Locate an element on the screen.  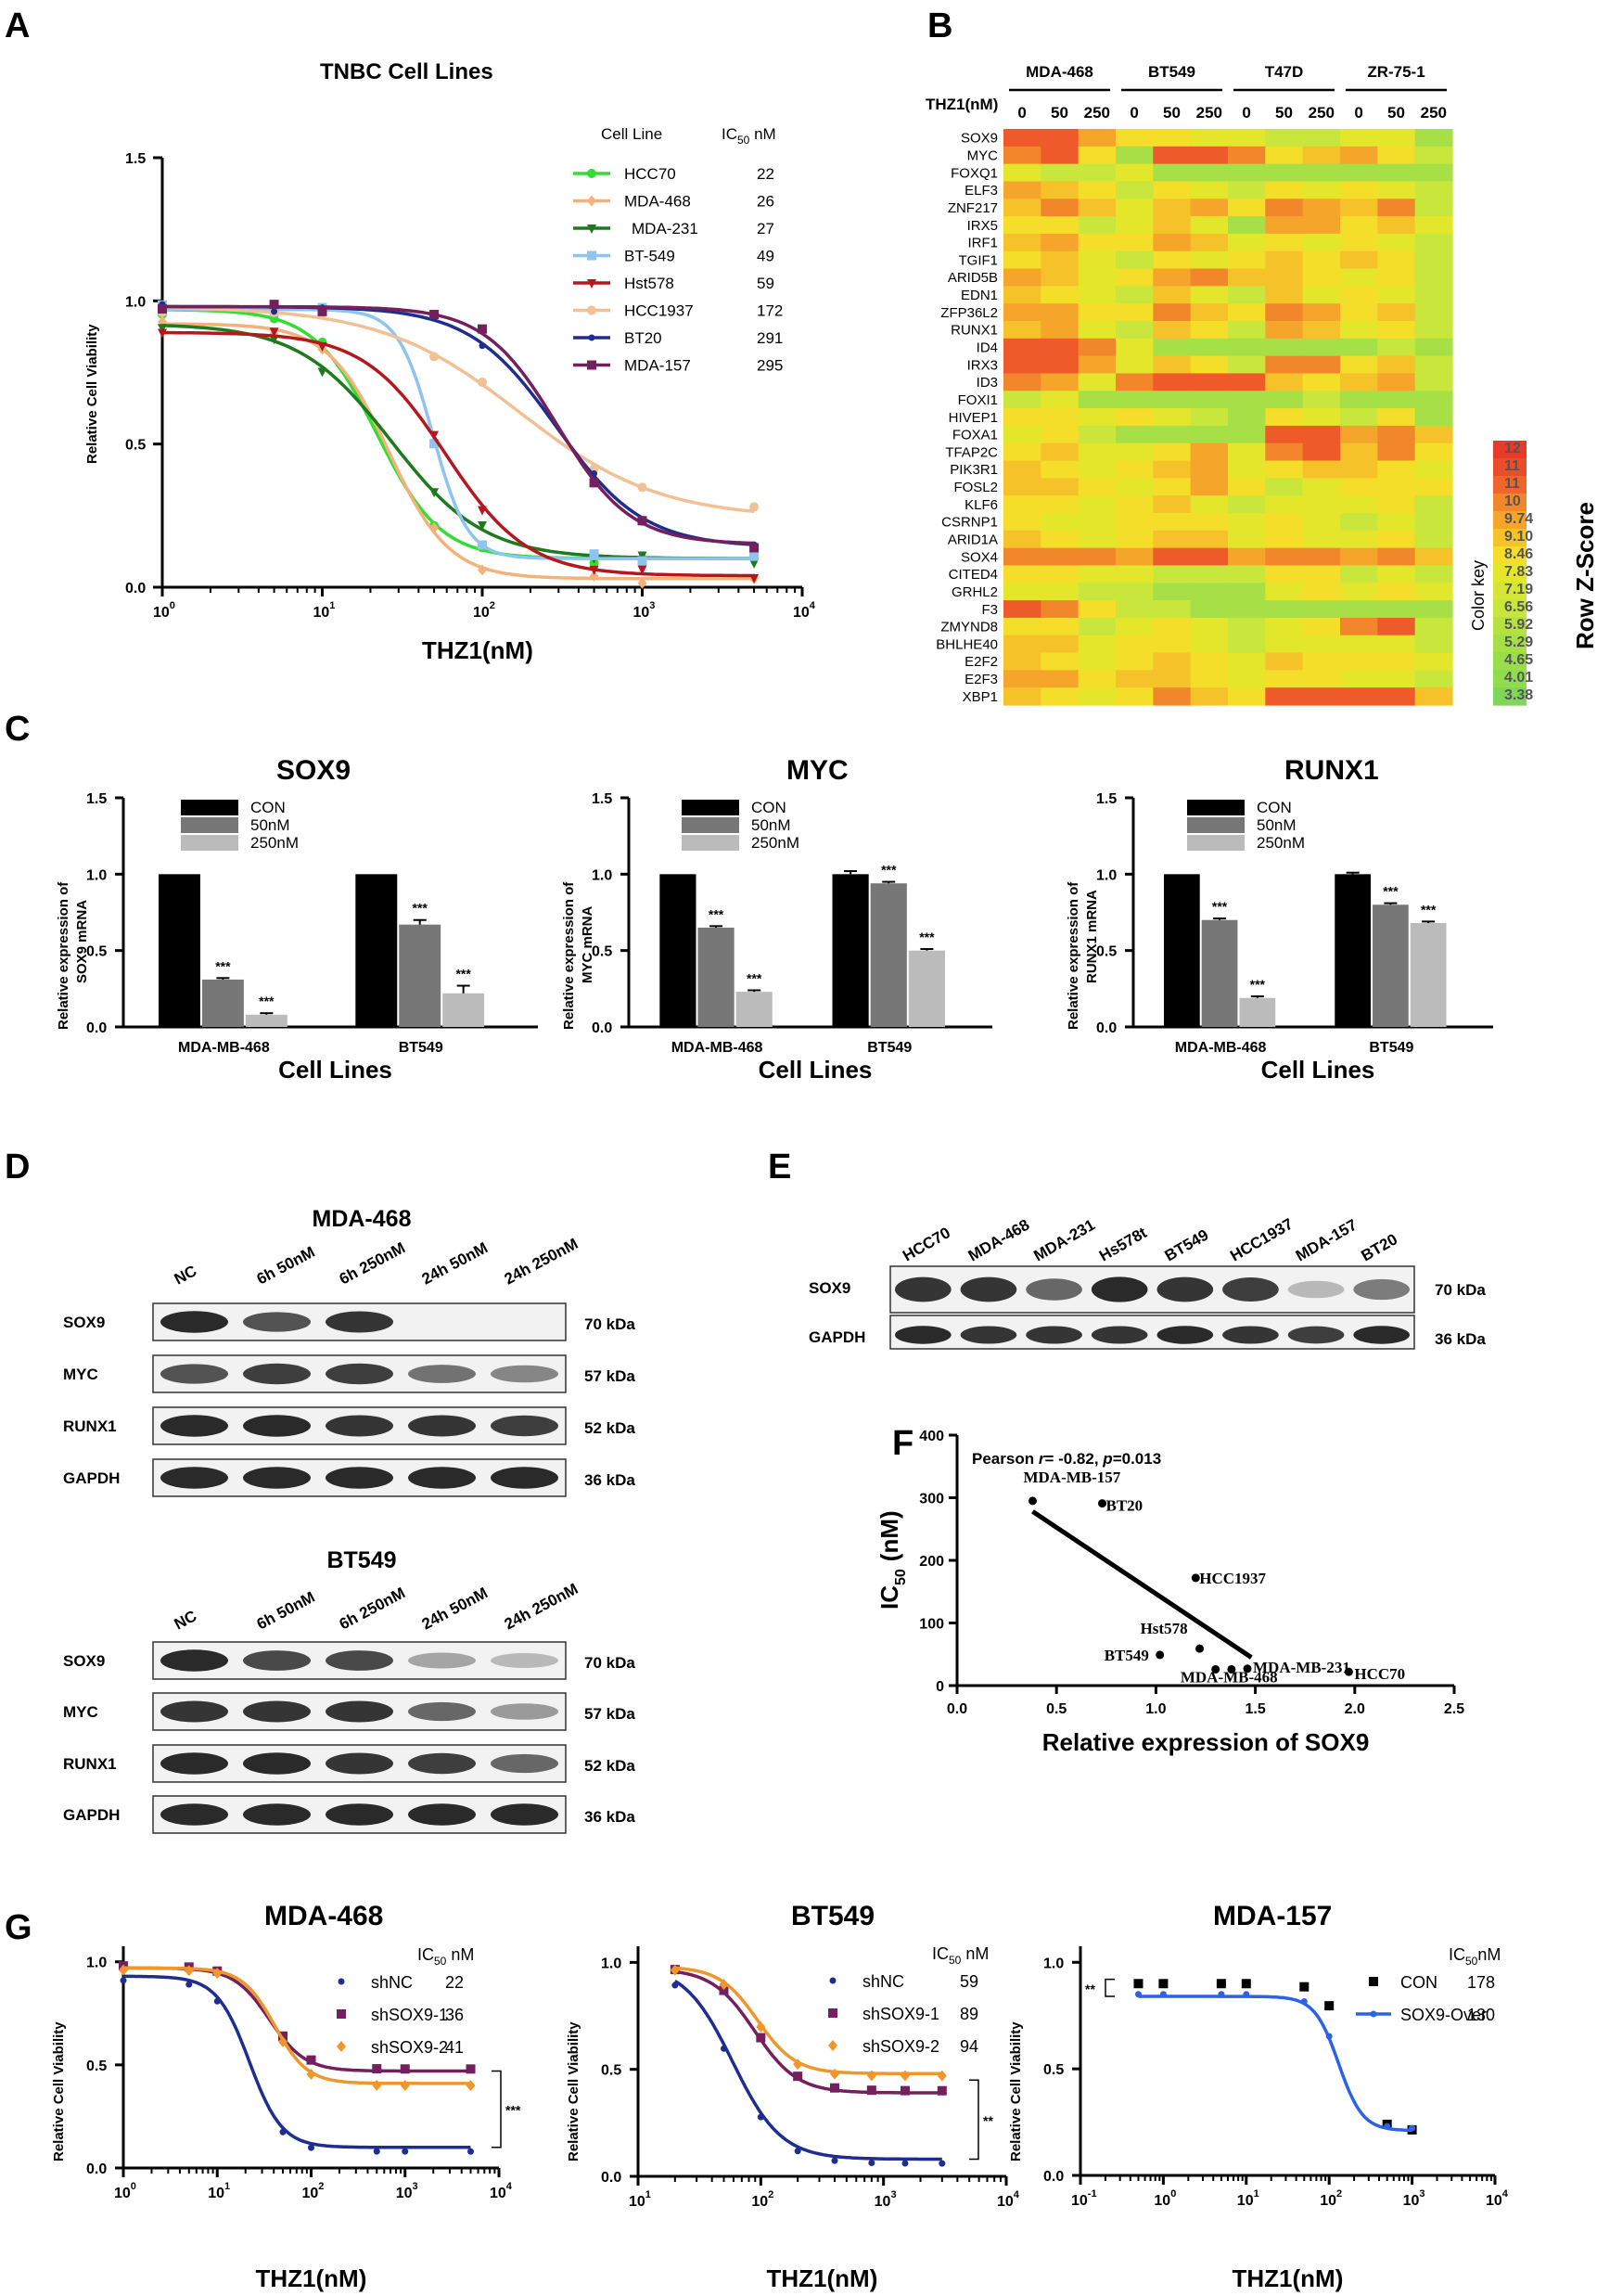
legend-ic50: 36 is located at coordinates (454, 2015).